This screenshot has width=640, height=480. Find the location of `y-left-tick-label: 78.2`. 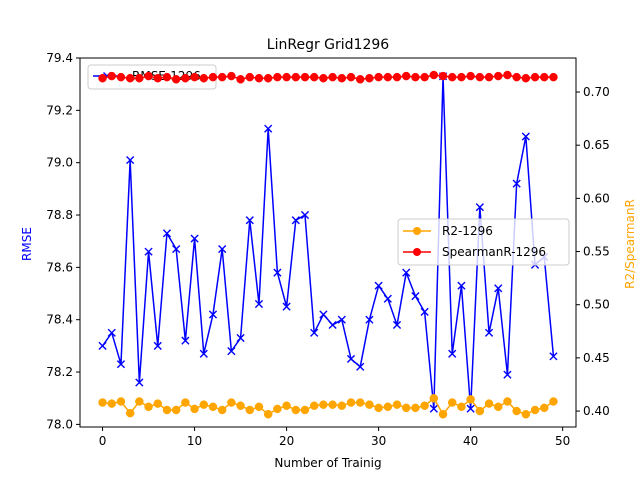

y-left-tick-label: 78.2 is located at coordinates (59, 372).